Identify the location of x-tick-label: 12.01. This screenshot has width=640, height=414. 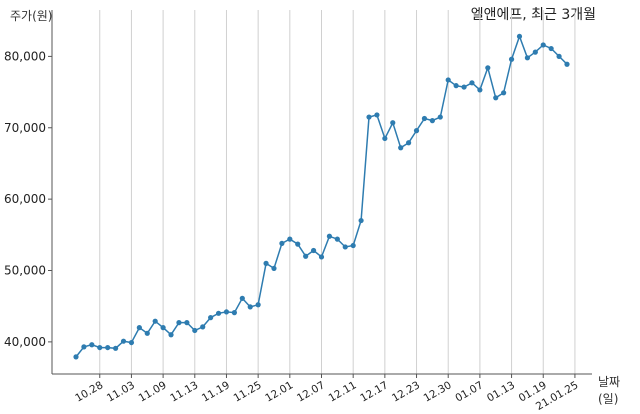
(279, 391).